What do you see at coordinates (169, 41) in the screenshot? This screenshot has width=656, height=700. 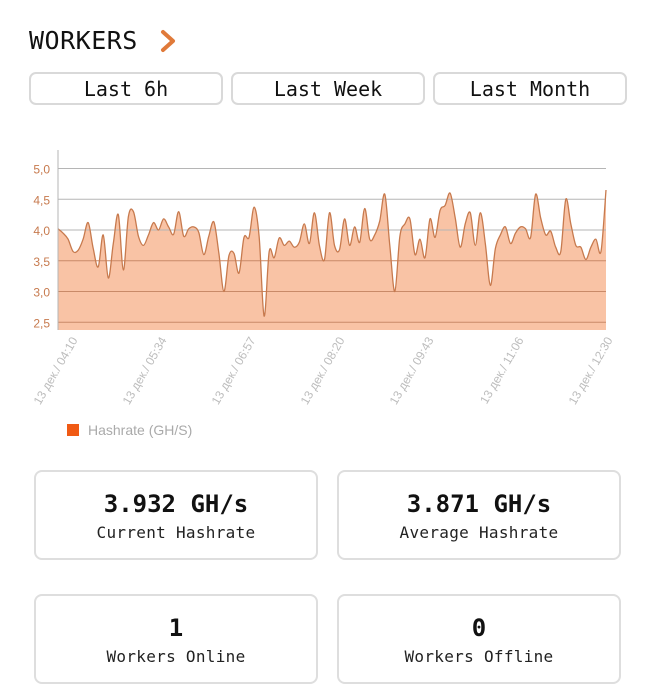 I see `chevron-right-icon` at bounding box center [169, 41].